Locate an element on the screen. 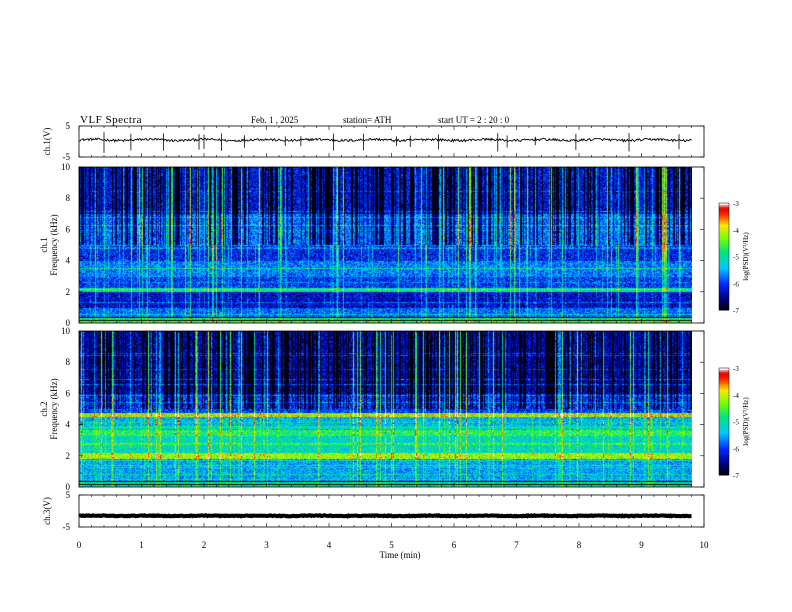  ch2-spectrogram-y-label: Frequency (kHz) is located at coordinates (54, 408).